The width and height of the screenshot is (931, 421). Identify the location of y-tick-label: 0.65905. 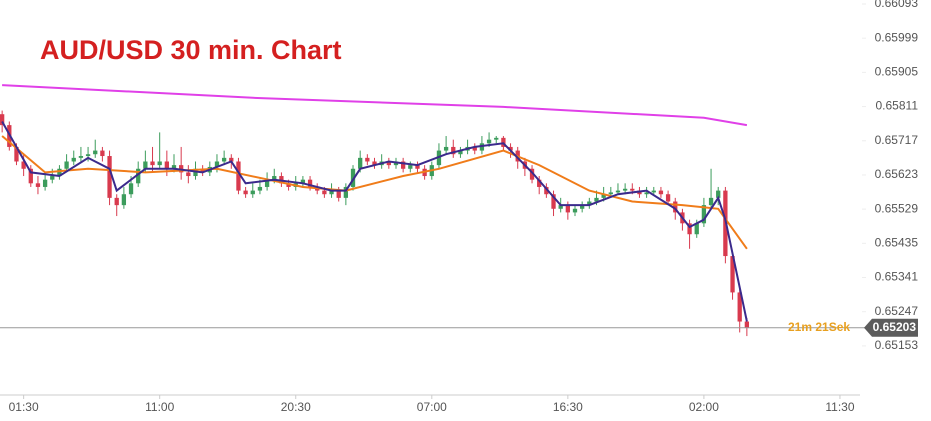
(897, 72).